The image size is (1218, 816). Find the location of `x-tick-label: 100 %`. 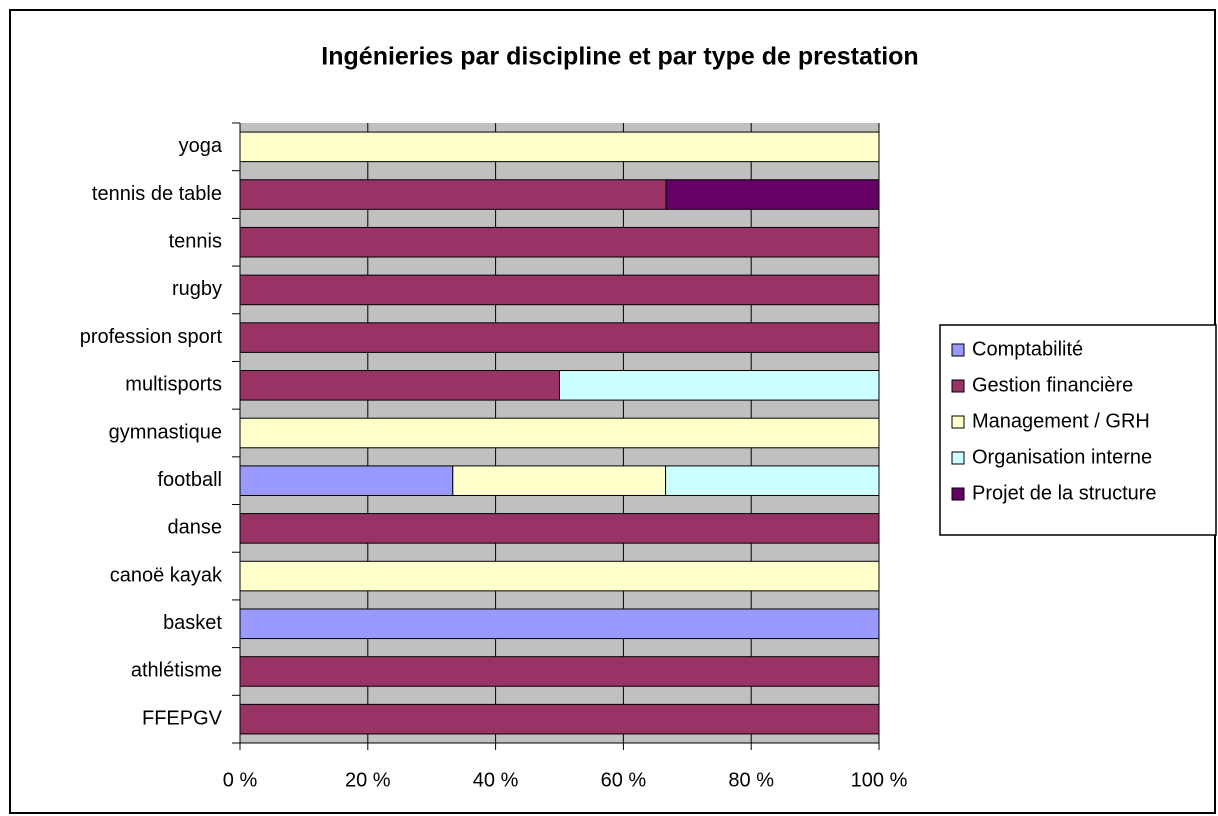

x-tick-label: 100 % is located at coordinates (879, 780).